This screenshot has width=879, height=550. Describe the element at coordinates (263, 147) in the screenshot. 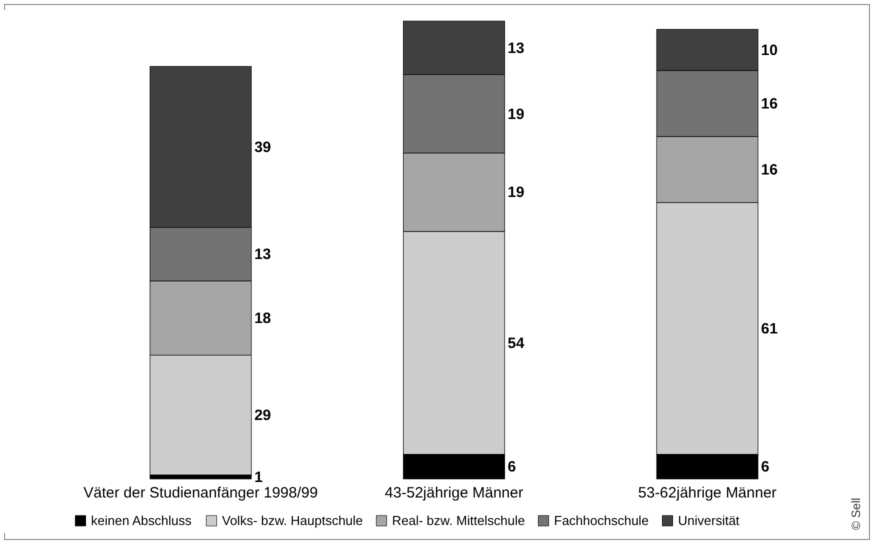

I see `data-label: 39` at that location.